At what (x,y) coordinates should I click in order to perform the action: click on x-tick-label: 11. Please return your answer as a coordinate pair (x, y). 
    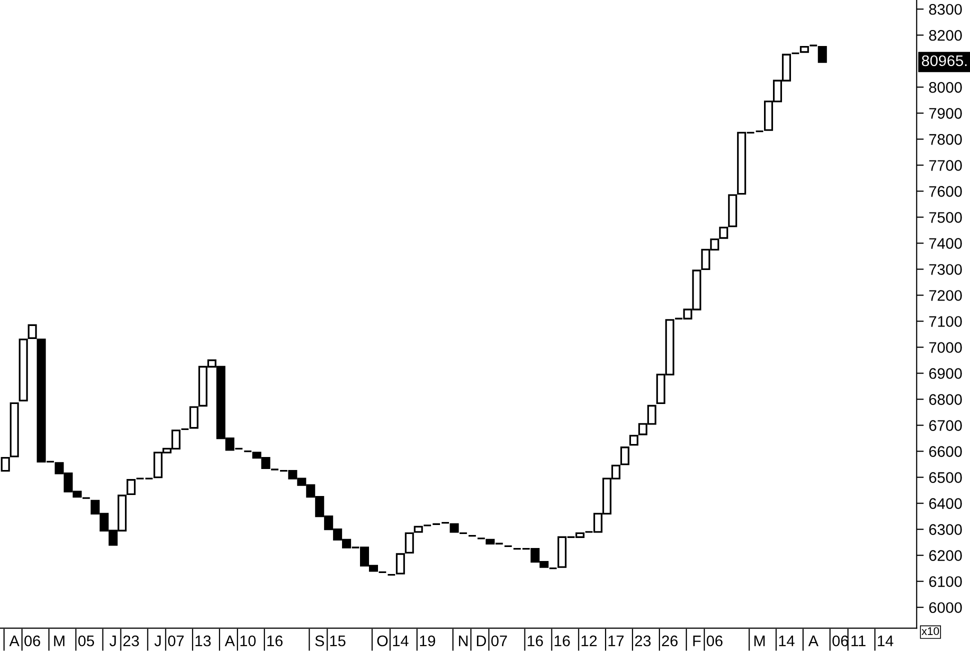
    Looking at the image, I should click on (859, 641).